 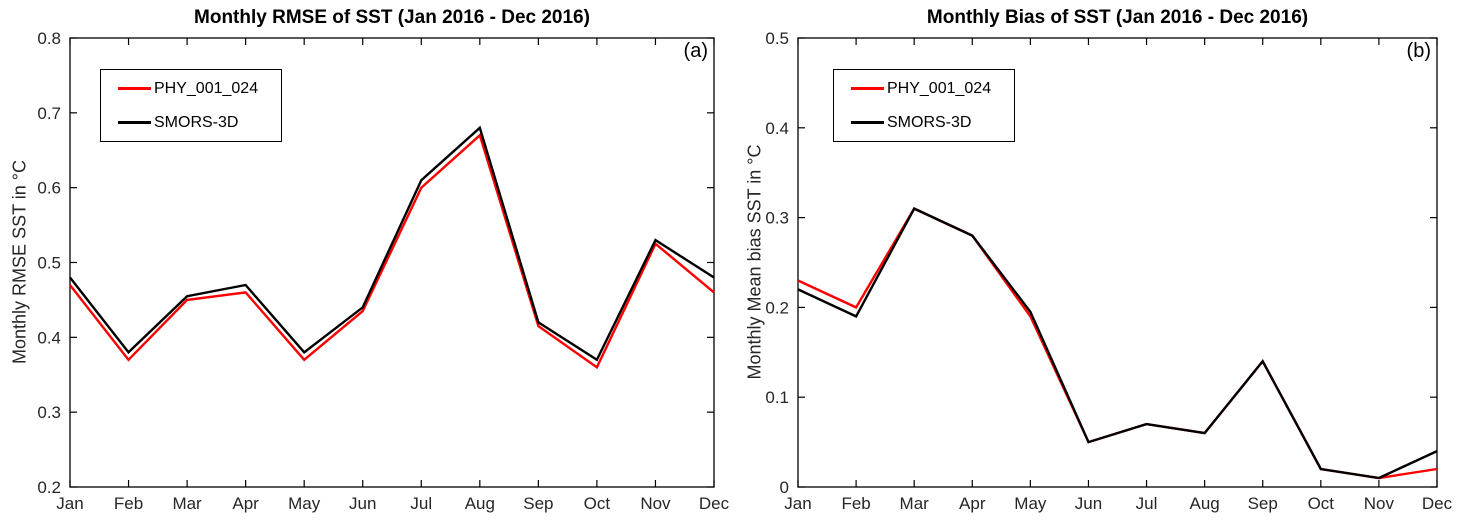 I want to click on rmse-legend: PHY_001_024 SMORS-3D, so click(x=191, y=105).